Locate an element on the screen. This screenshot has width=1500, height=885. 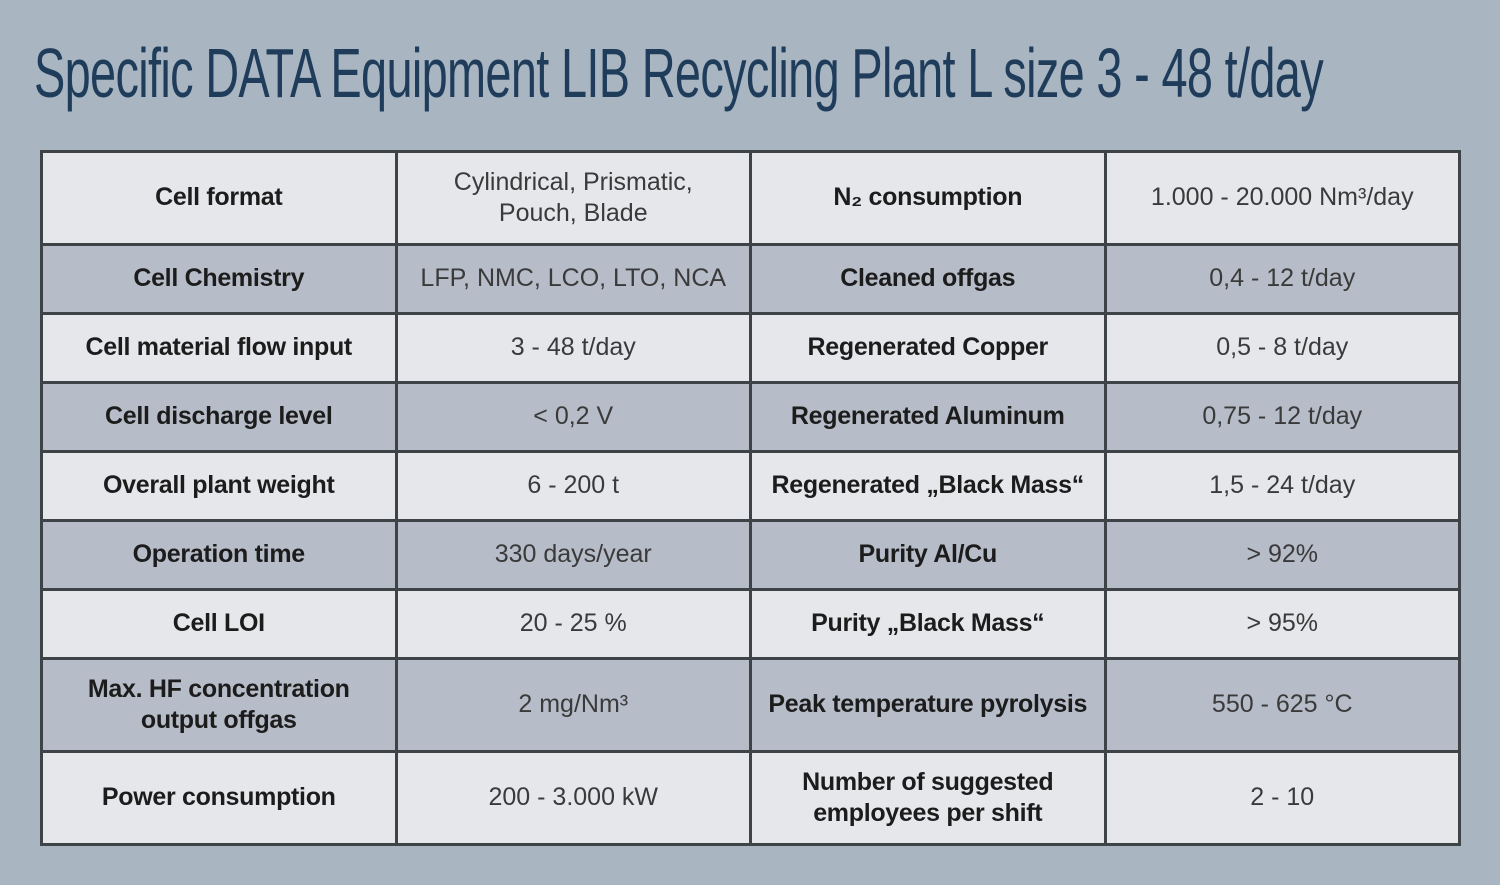
table-cell-value: 200 - 3.000 kW is located at coordinates (573, 798).